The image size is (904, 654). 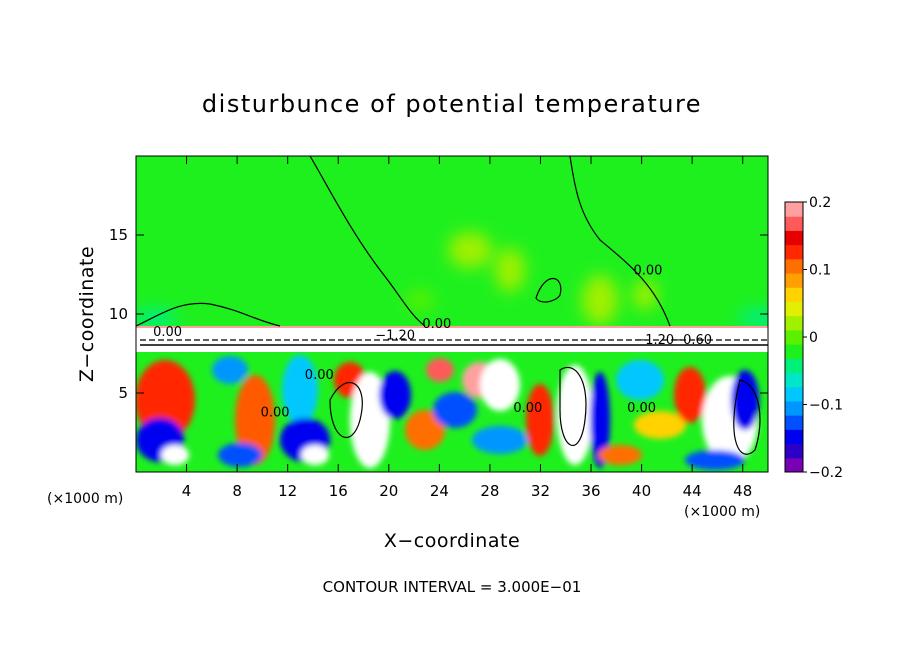 What do you see at coordinates (338, 491) in the screenshot?
I see `x-tick-label: 16` at bounding box center [338, 491].